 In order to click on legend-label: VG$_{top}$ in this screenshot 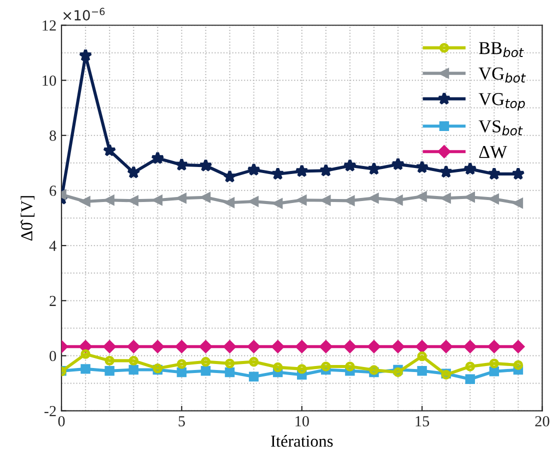, I will do `click(501, 102)`.